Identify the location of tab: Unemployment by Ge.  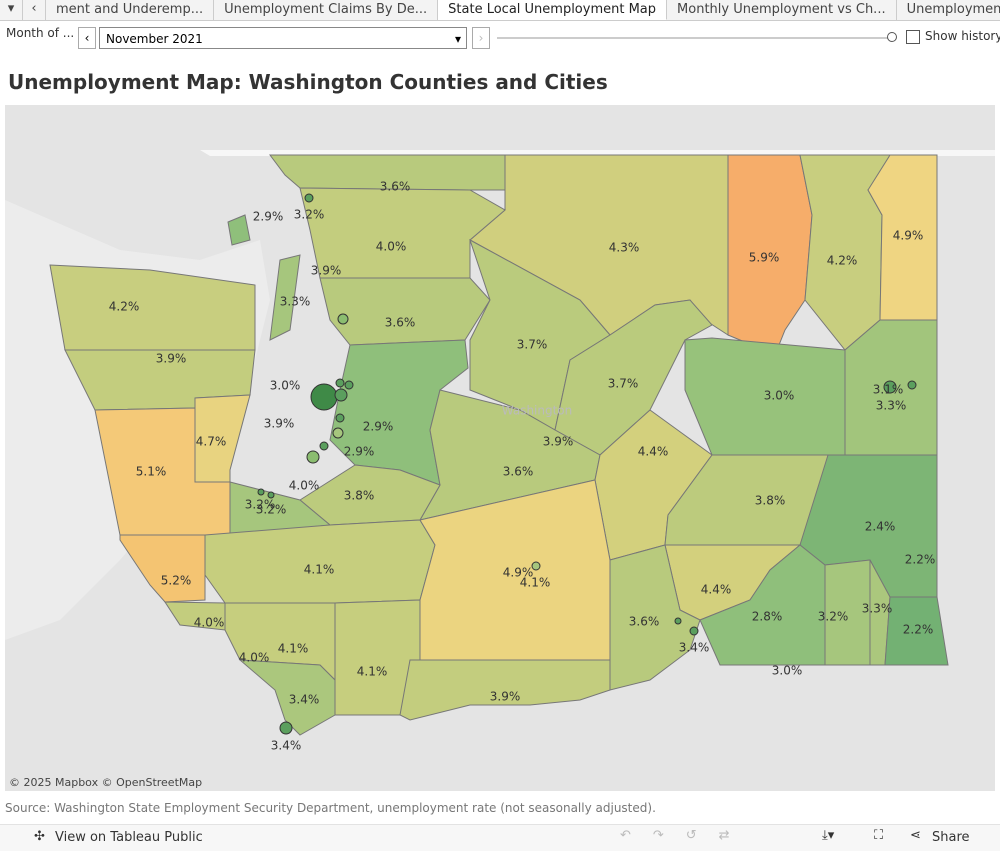
(948, 10).